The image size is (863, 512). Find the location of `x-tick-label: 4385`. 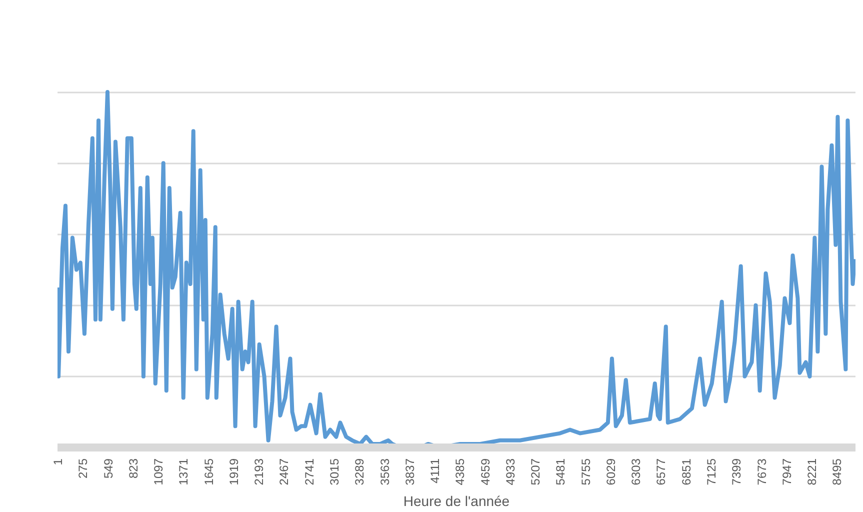

x-tick-label: 4385 is located at coordinates (460, 472).